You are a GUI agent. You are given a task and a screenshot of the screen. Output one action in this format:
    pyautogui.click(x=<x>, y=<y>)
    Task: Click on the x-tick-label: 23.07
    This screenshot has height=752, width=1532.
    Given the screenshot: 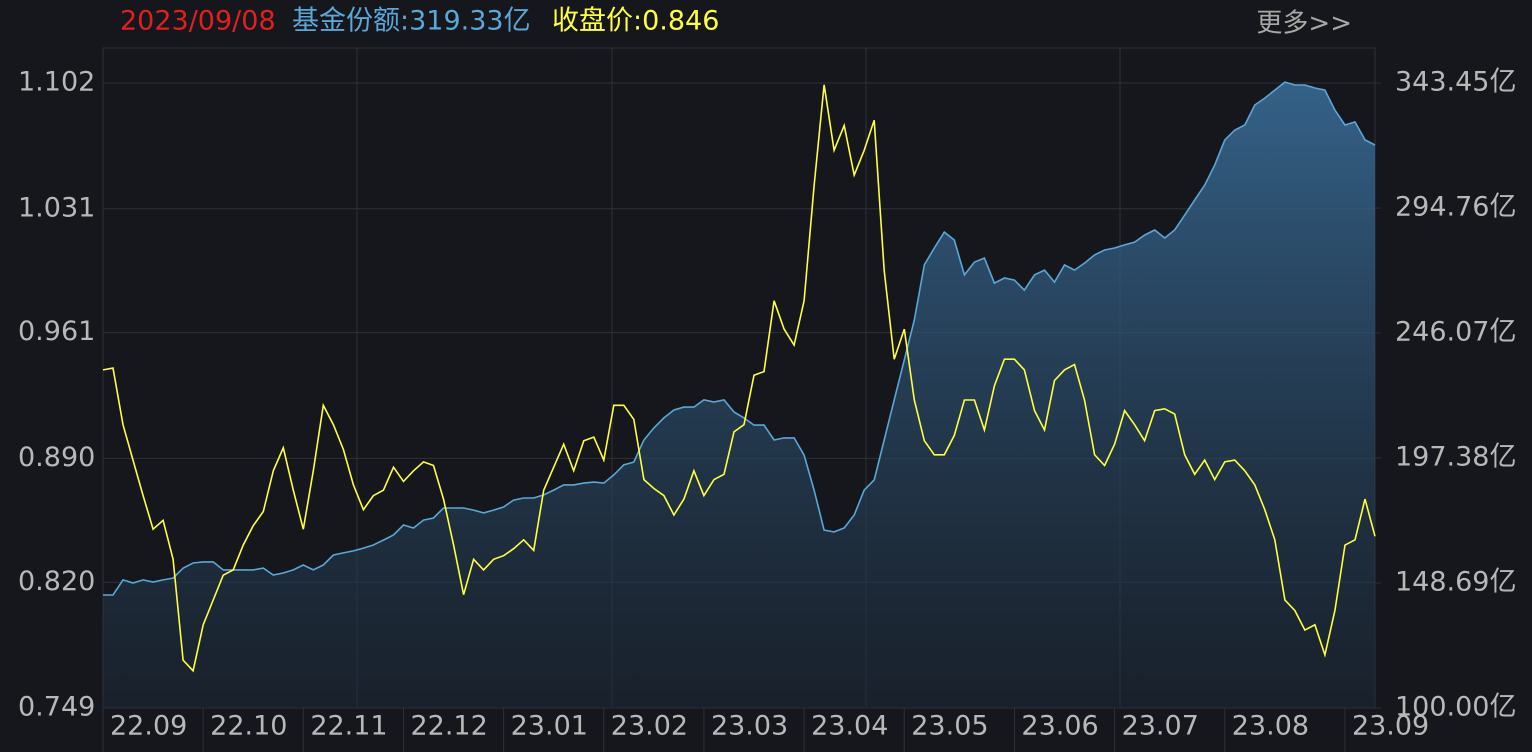 What is the action you would take?
    pyautogui.click(x=1160, y=726)
    